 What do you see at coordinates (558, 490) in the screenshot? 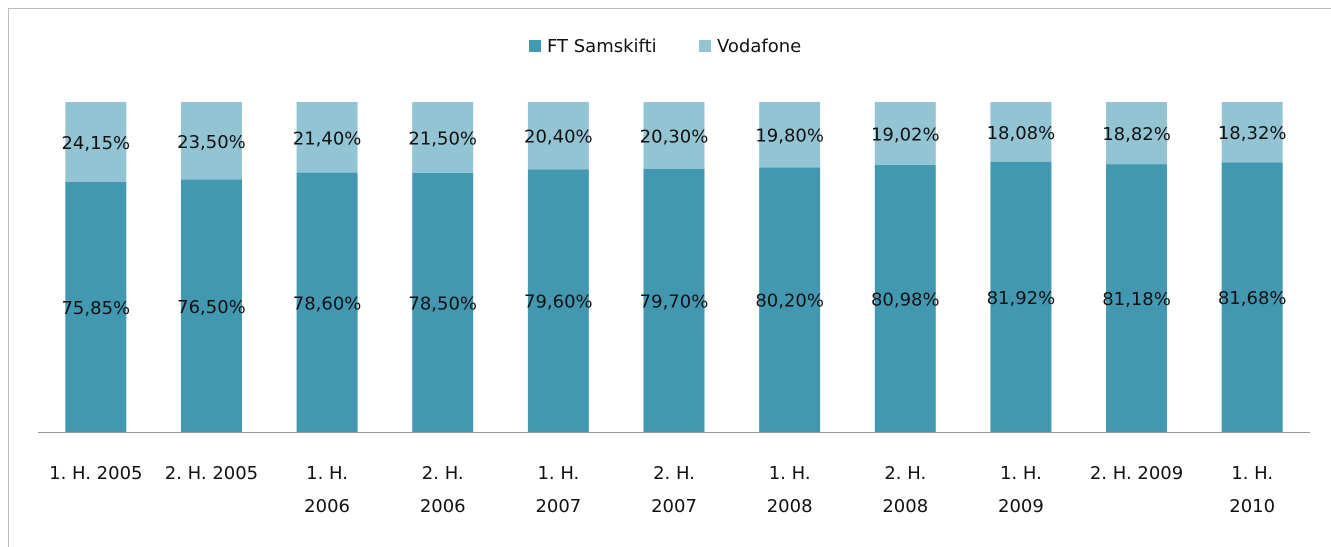
I see `x-tick-label: 1. H. 2007` at bounding box center [558, 490].